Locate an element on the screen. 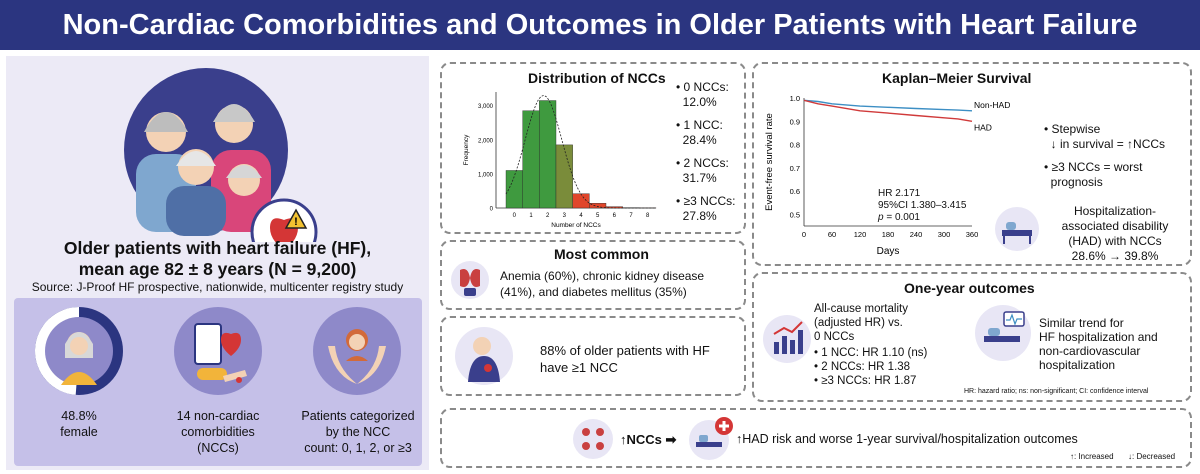 This screenshot has height=474, width=1200. x-tick-label: 240 is located at coordinates (916, 234).